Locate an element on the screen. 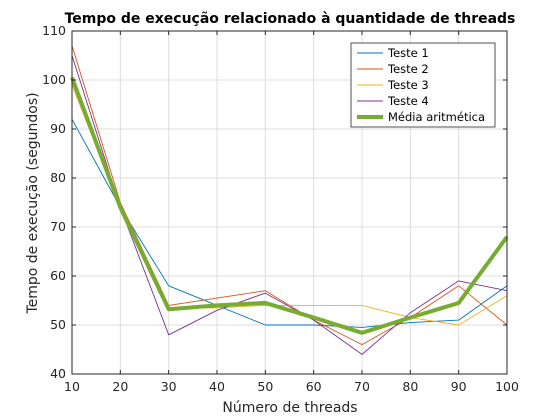  x-tick-label: 30 is located at coordinates (169, 386).